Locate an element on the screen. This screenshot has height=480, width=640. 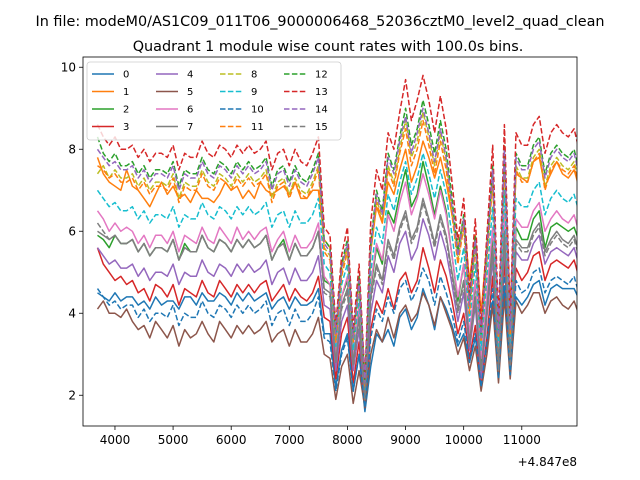
legend-label-4: 4 is located at coordinates (190, 75).